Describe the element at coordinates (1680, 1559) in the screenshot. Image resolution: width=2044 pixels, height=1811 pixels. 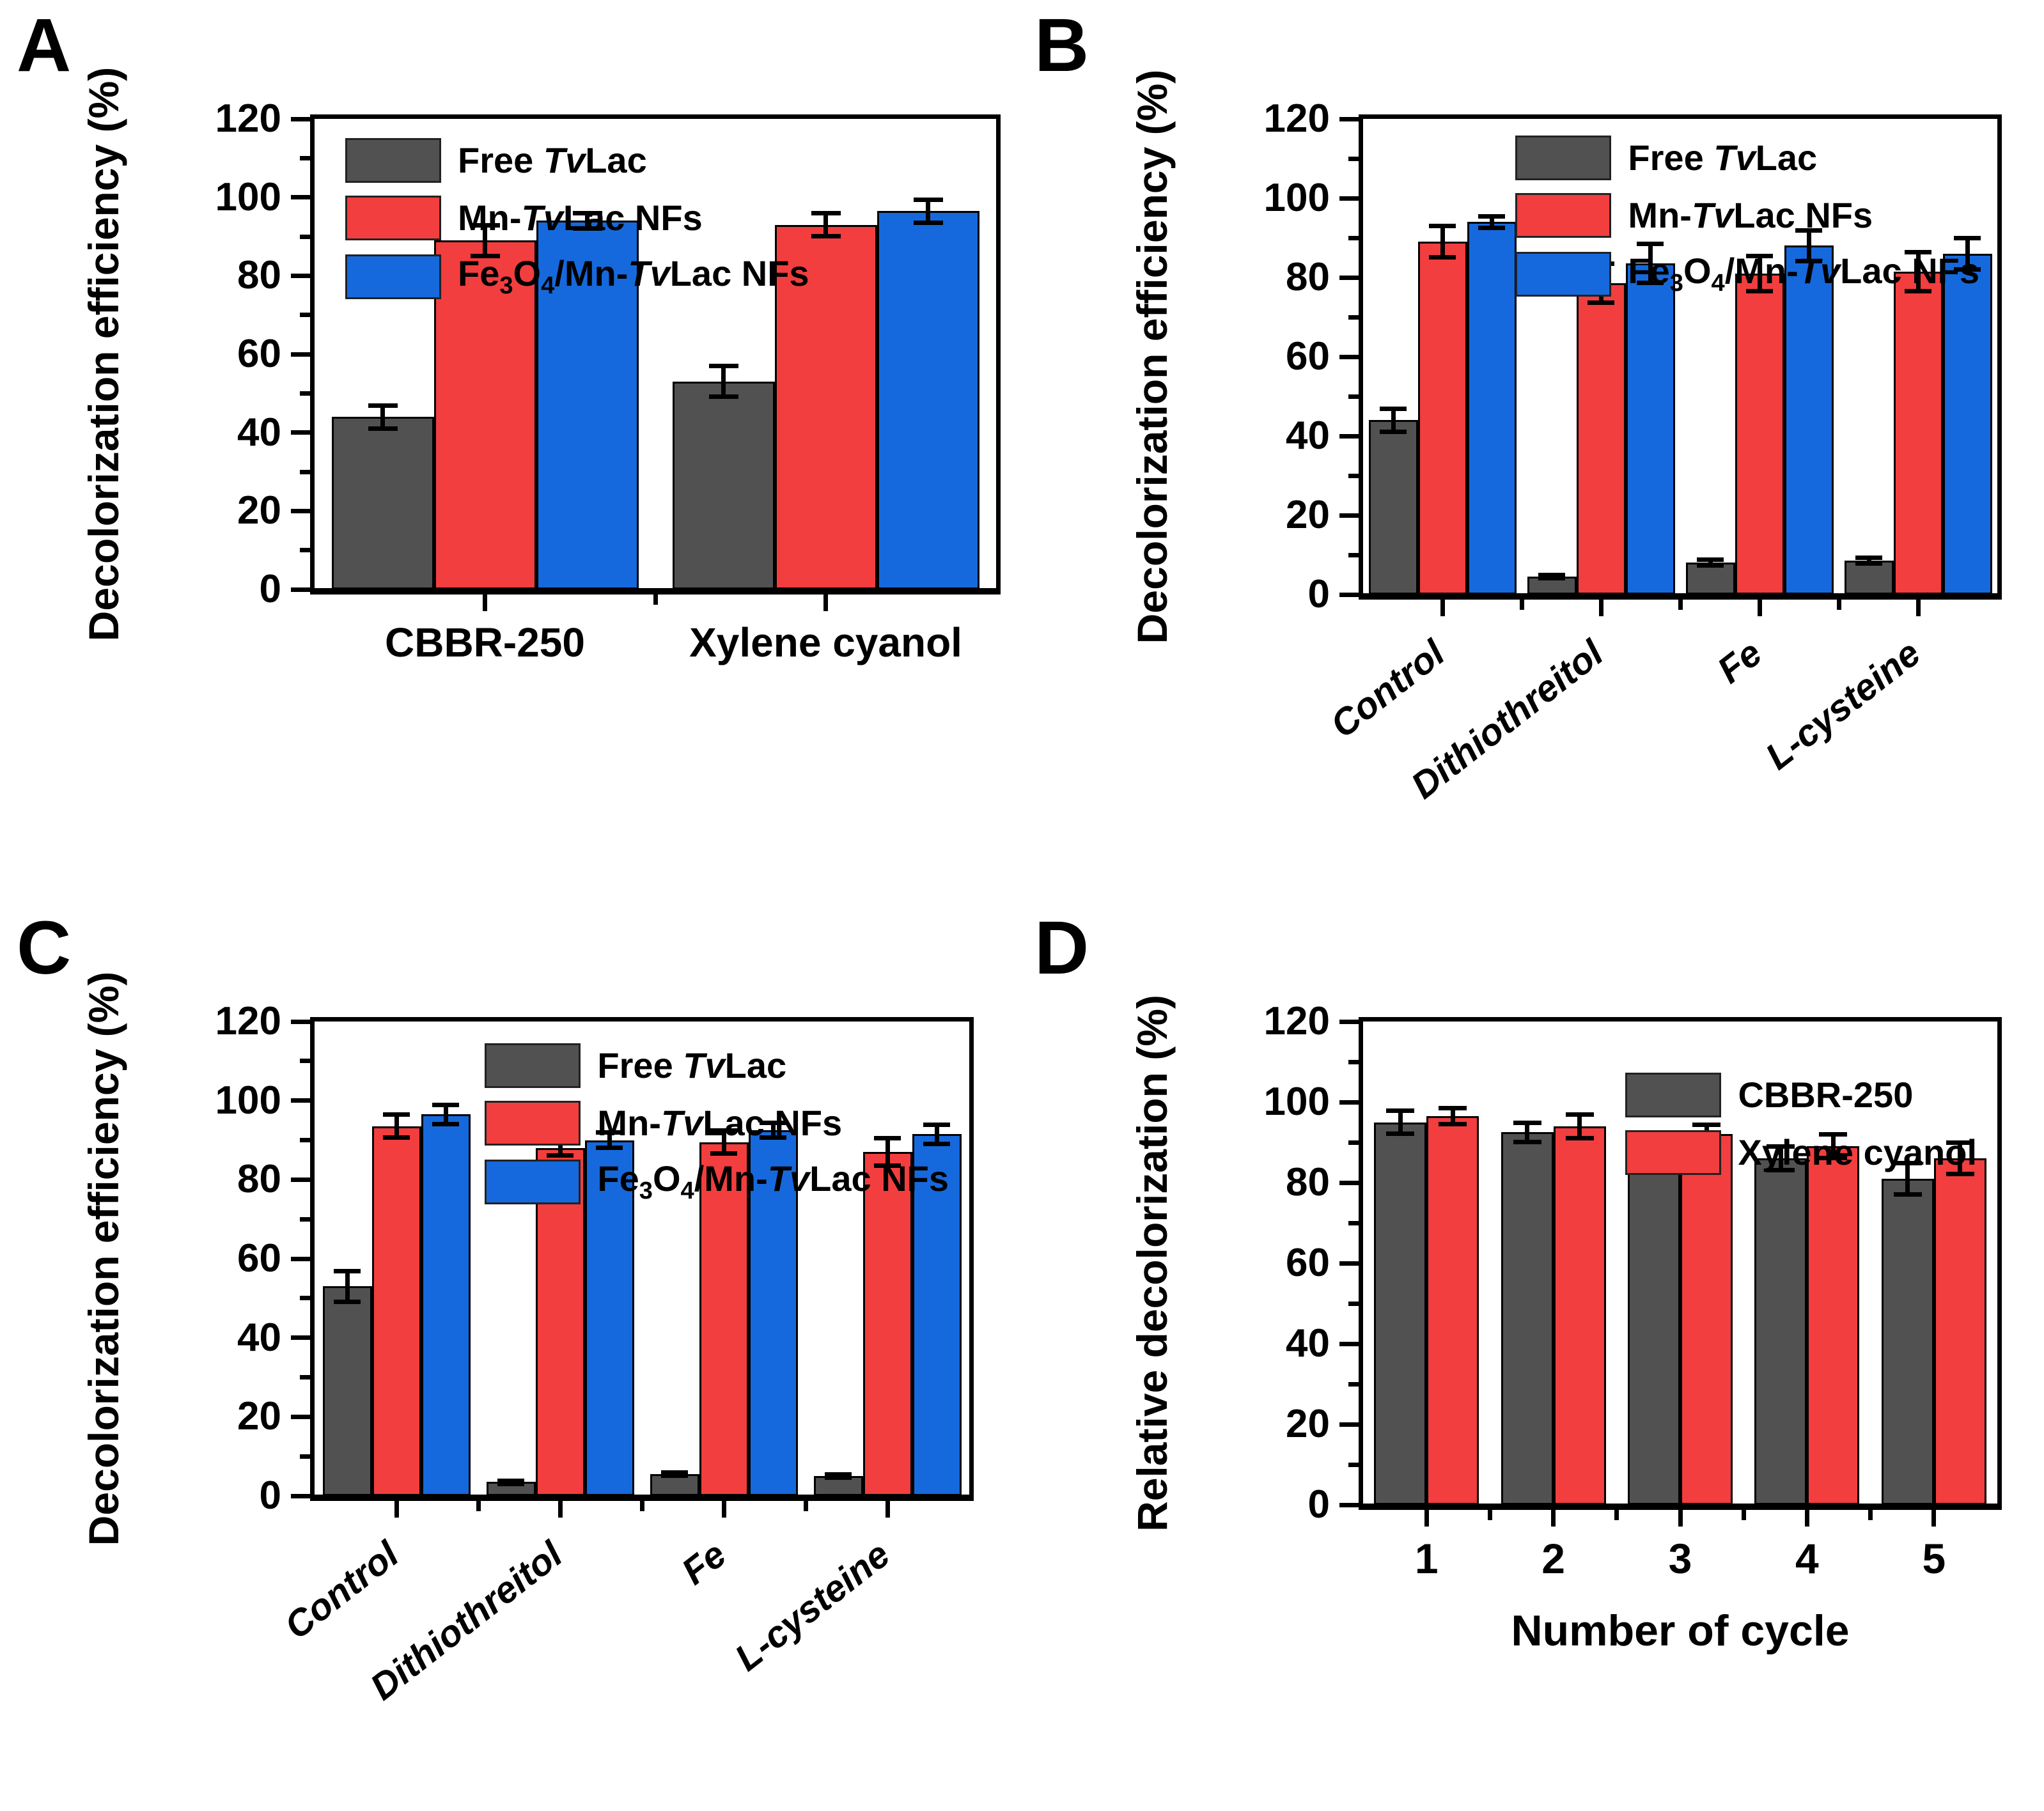
I see `category-label: 3` at that location.